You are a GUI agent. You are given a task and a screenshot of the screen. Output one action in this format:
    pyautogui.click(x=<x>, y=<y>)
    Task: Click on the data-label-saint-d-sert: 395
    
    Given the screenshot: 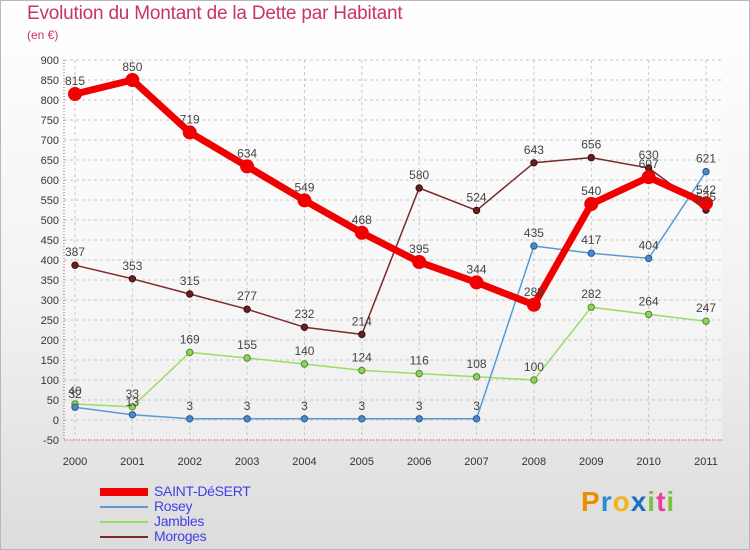 What is the action you would take?
    pyautogui.click(x=419, y=249)
    